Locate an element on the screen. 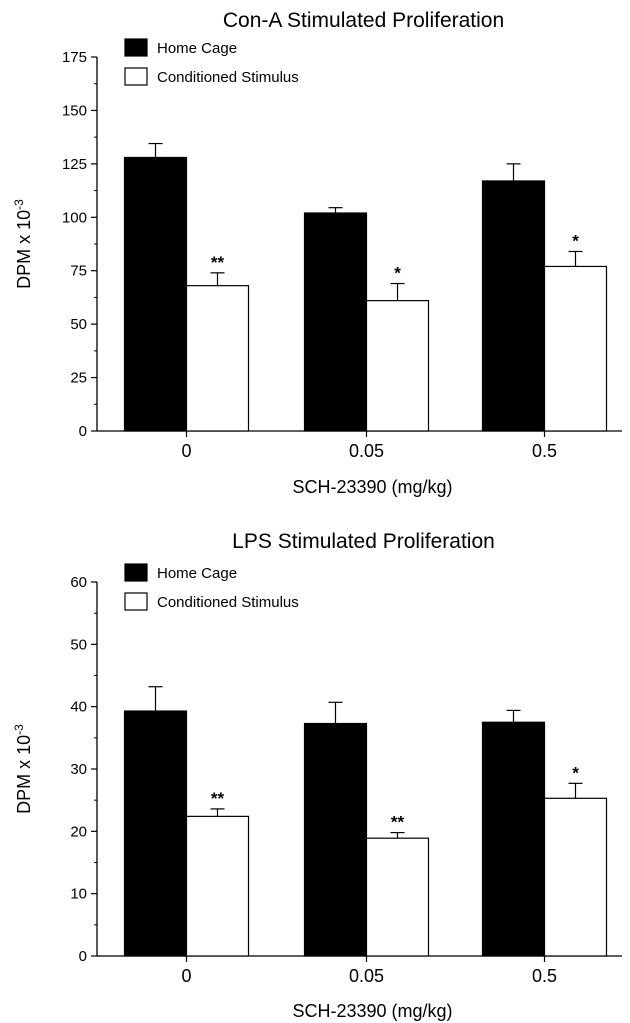 The image size is (630, 1023). chart-title: LPS Stimulated Proliferation is located at coordinates (363, 541).